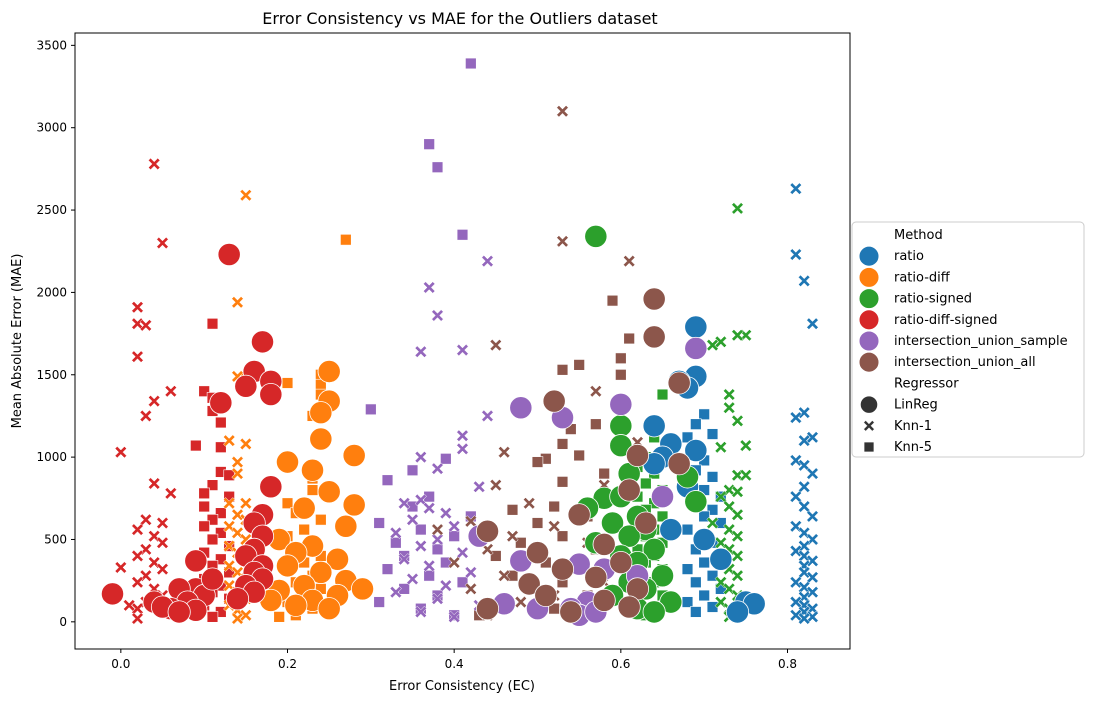 The image size is (1094, 701). I want to click on x-tick-label: 0.2, so click(287, 664).